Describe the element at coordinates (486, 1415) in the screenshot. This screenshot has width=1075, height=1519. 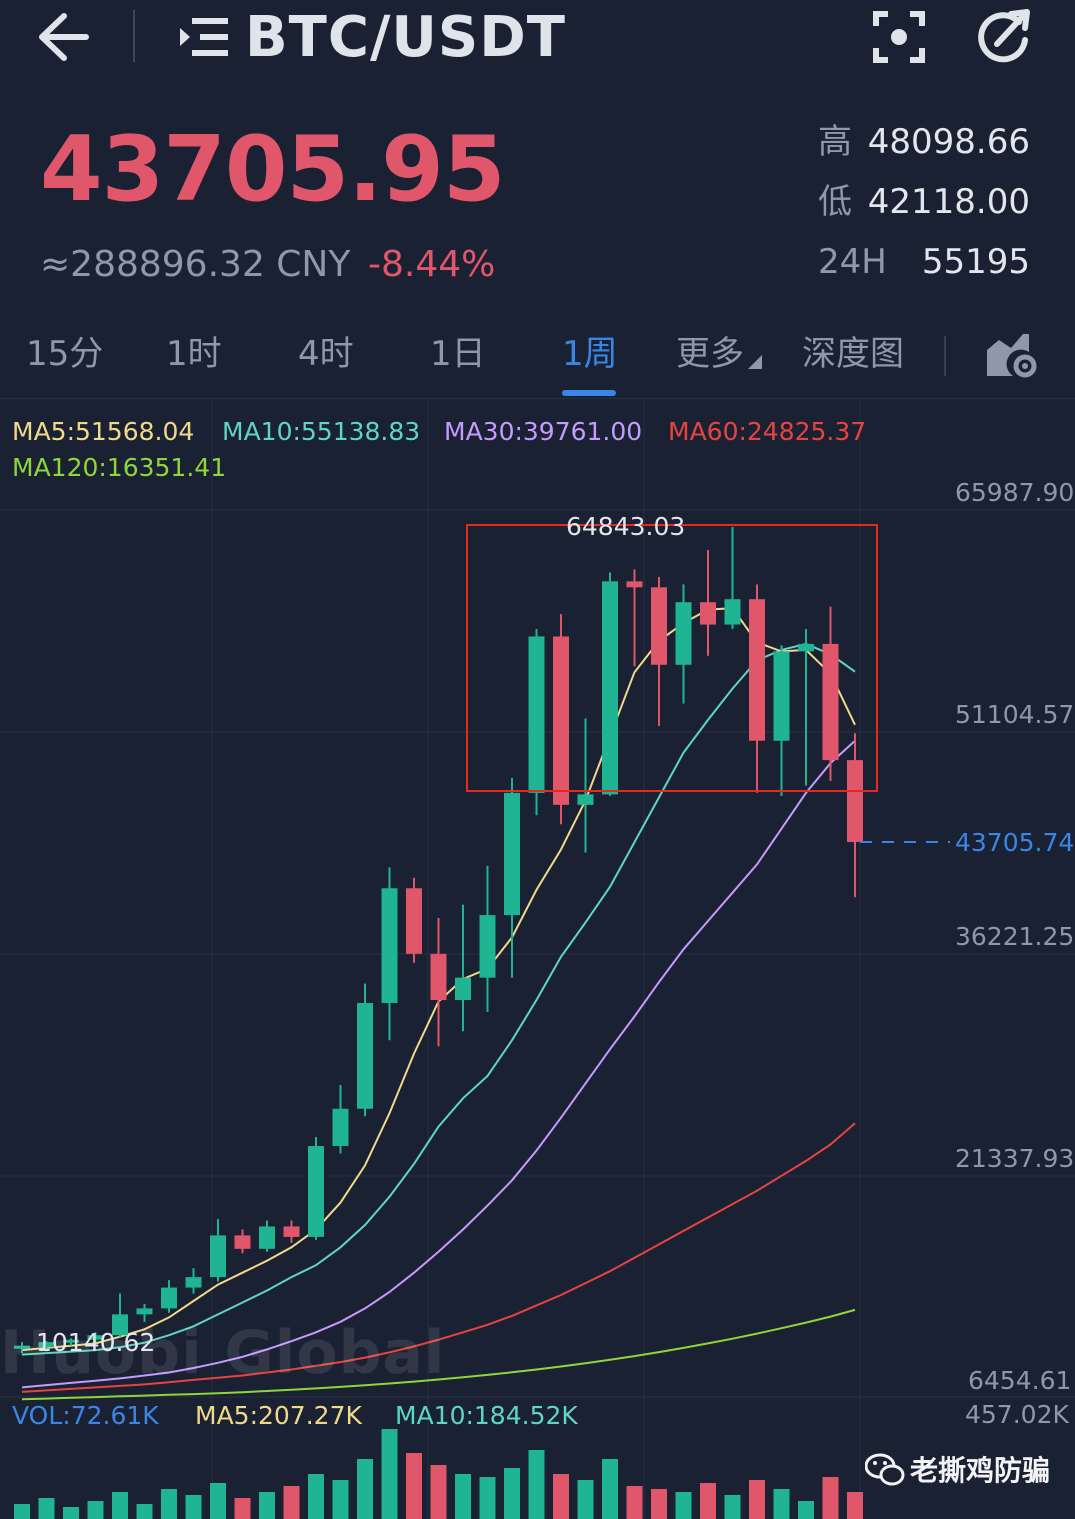
I see `vol-ma10-legend: MA10:184.52K` at that location.